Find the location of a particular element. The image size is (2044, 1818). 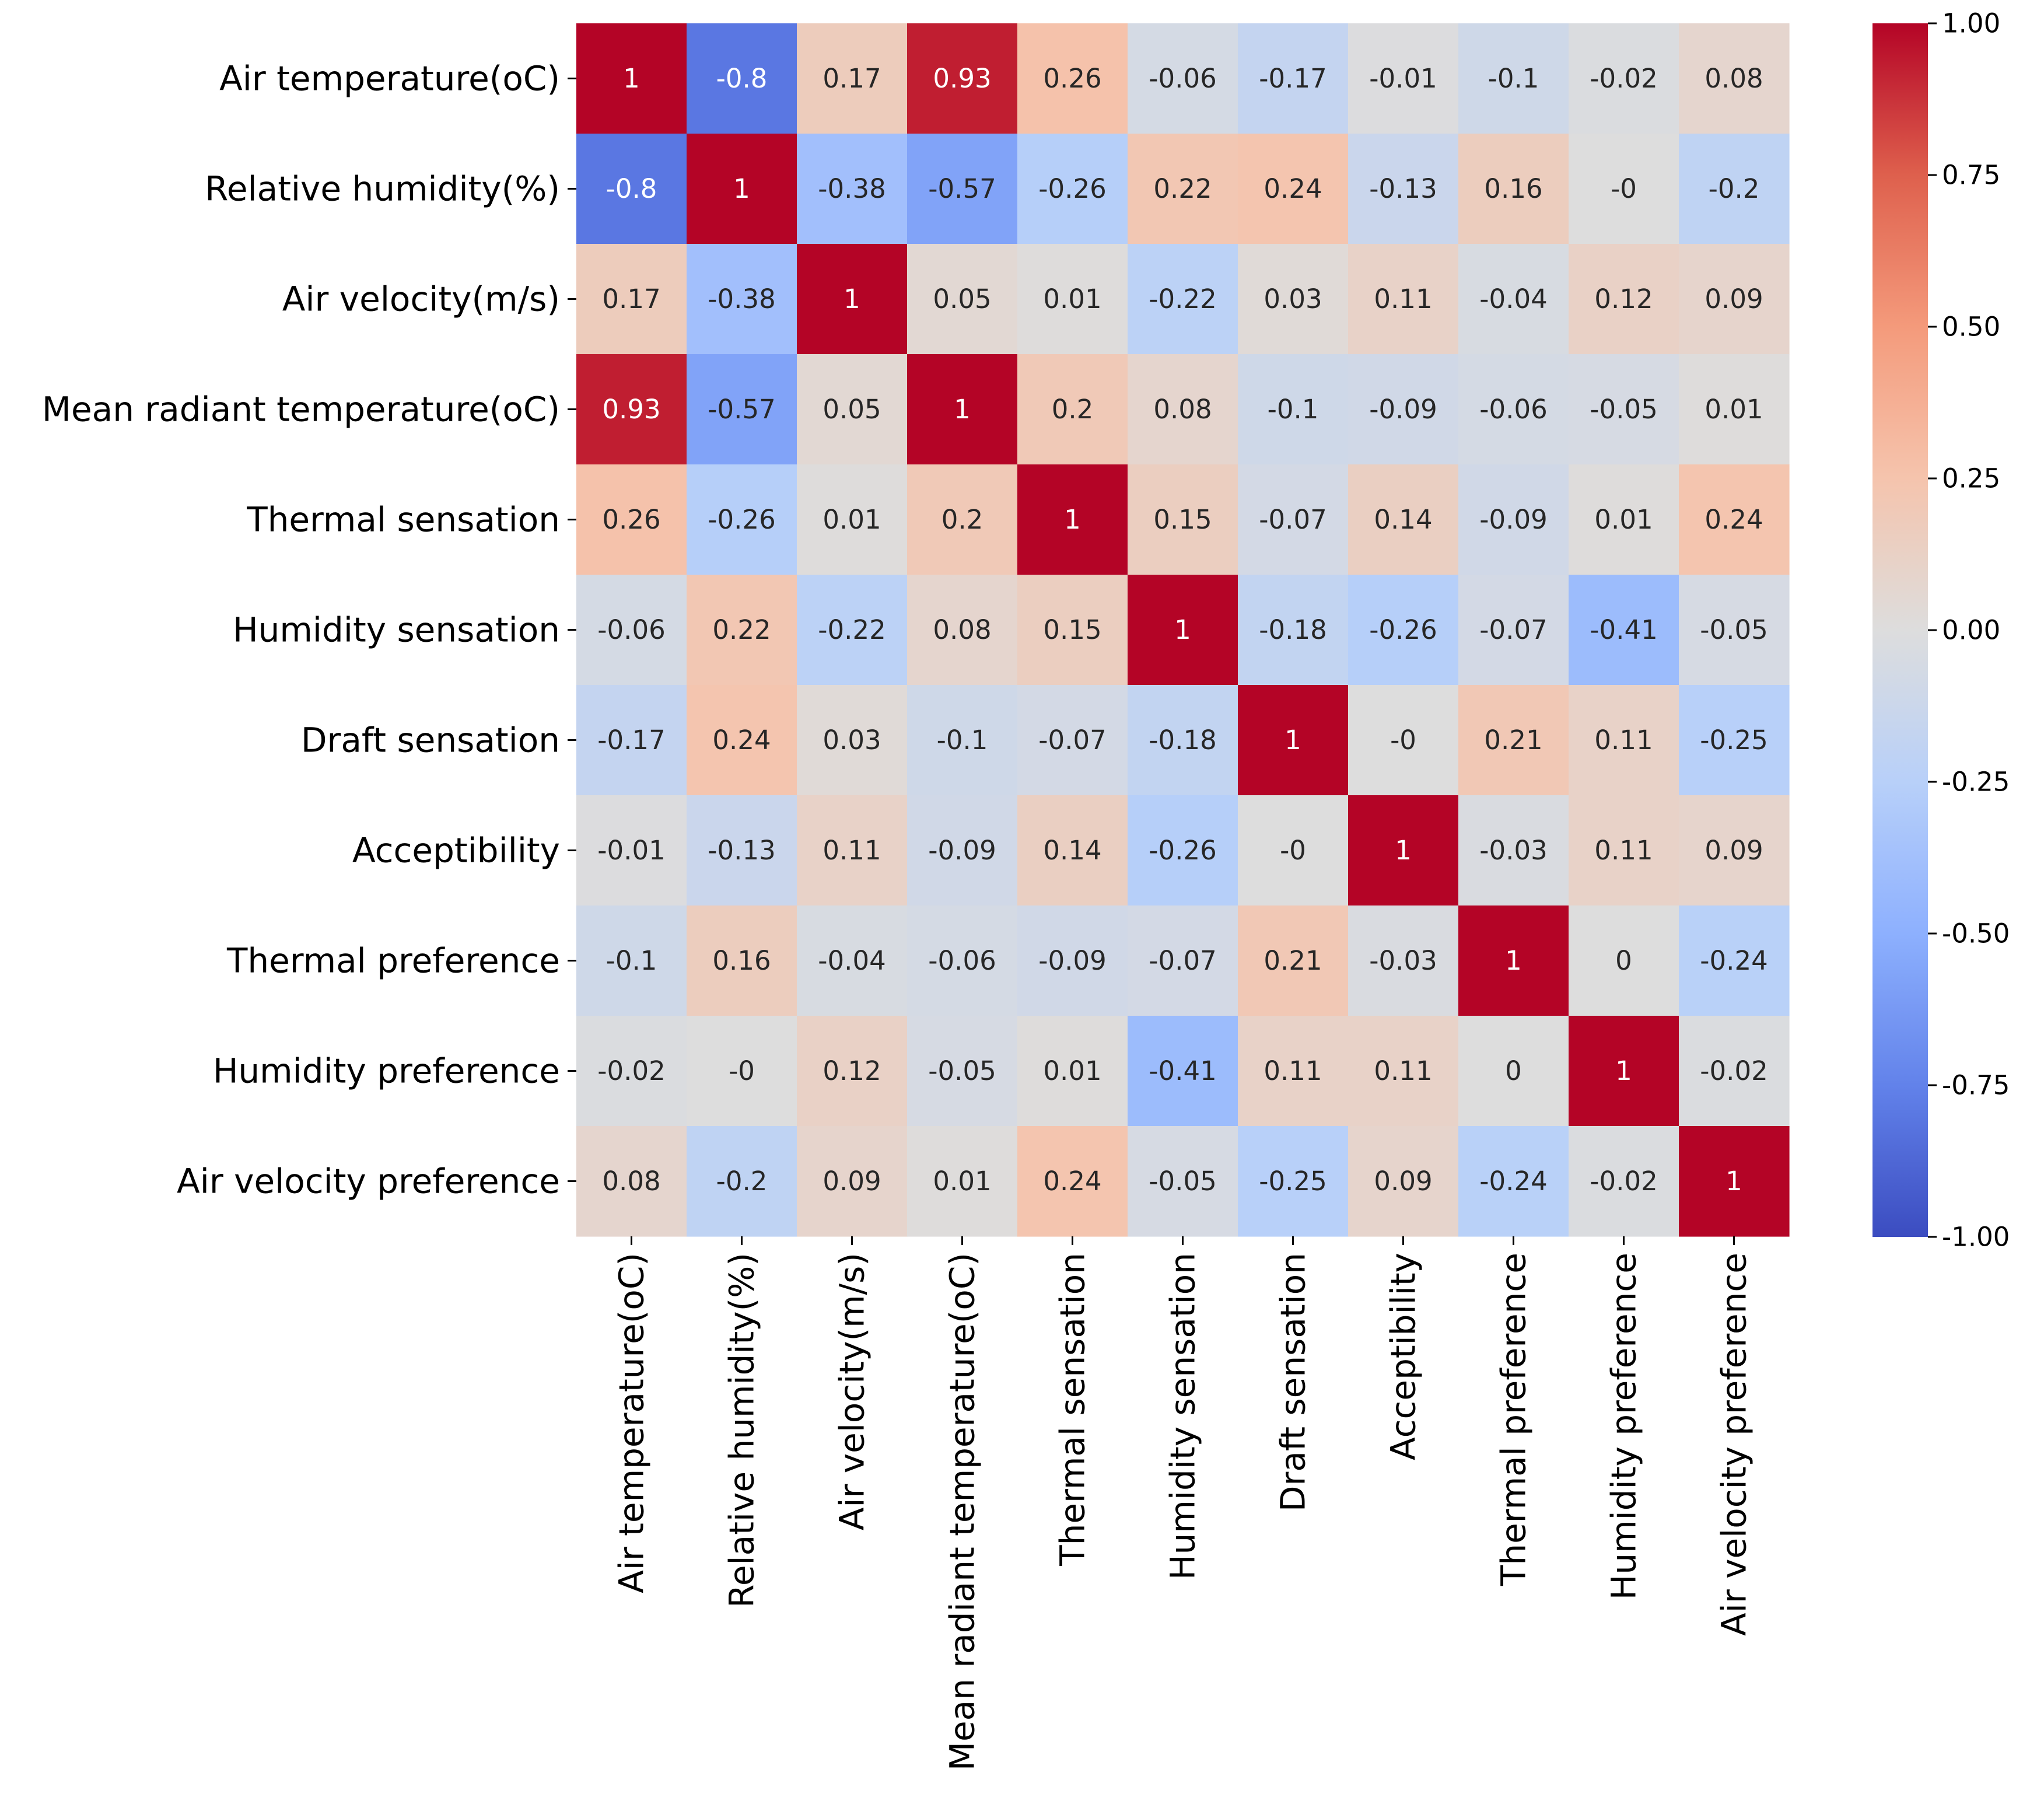

cell-value-label: 0.11 is located at coordinates (851, 850).